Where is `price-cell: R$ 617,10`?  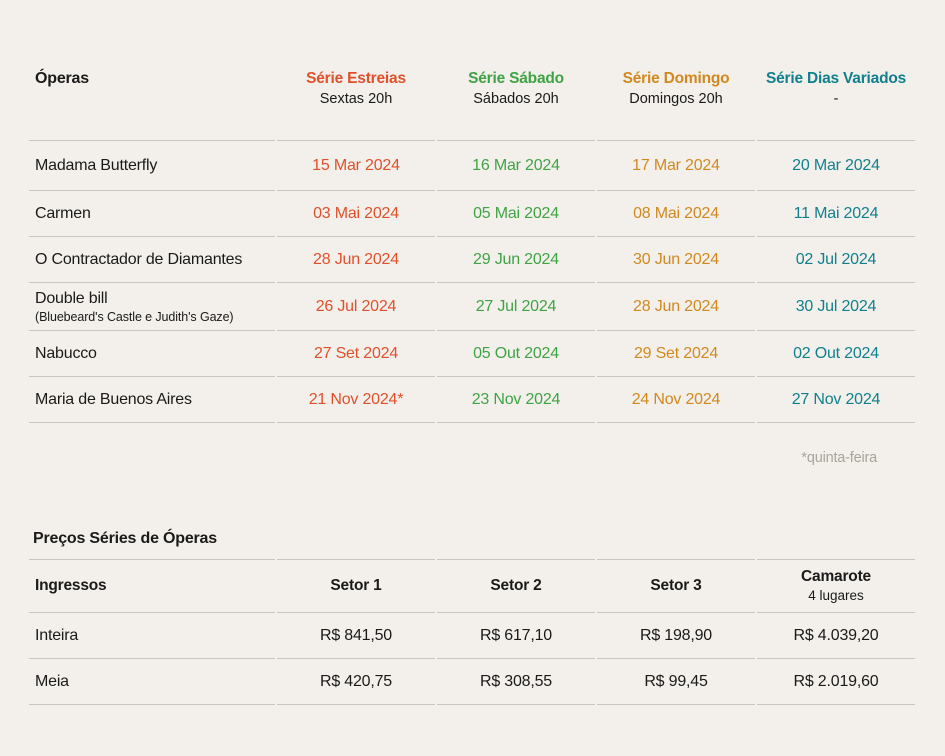 price-cell: R$ 617,10 is located at coordinates (516, 636).